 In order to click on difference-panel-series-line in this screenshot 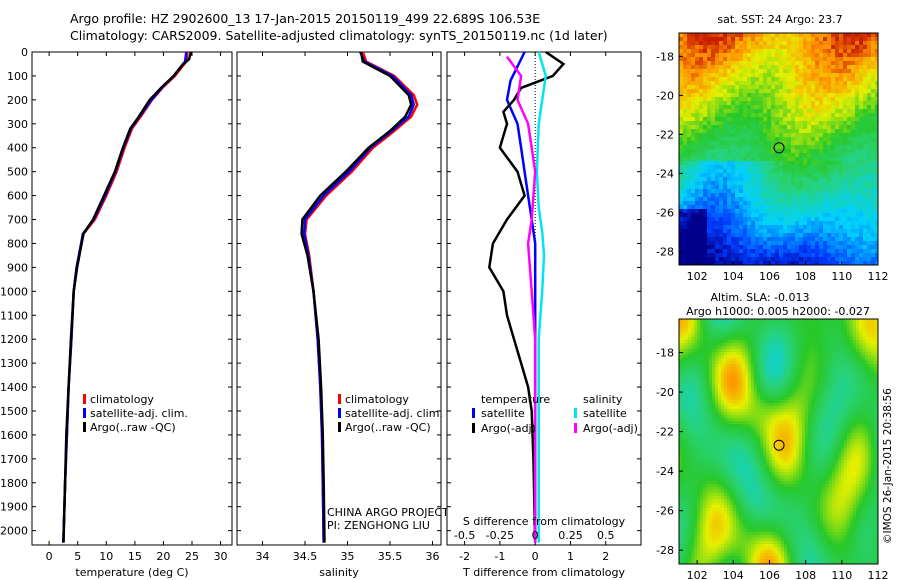, I will do `click(521, 299)`.